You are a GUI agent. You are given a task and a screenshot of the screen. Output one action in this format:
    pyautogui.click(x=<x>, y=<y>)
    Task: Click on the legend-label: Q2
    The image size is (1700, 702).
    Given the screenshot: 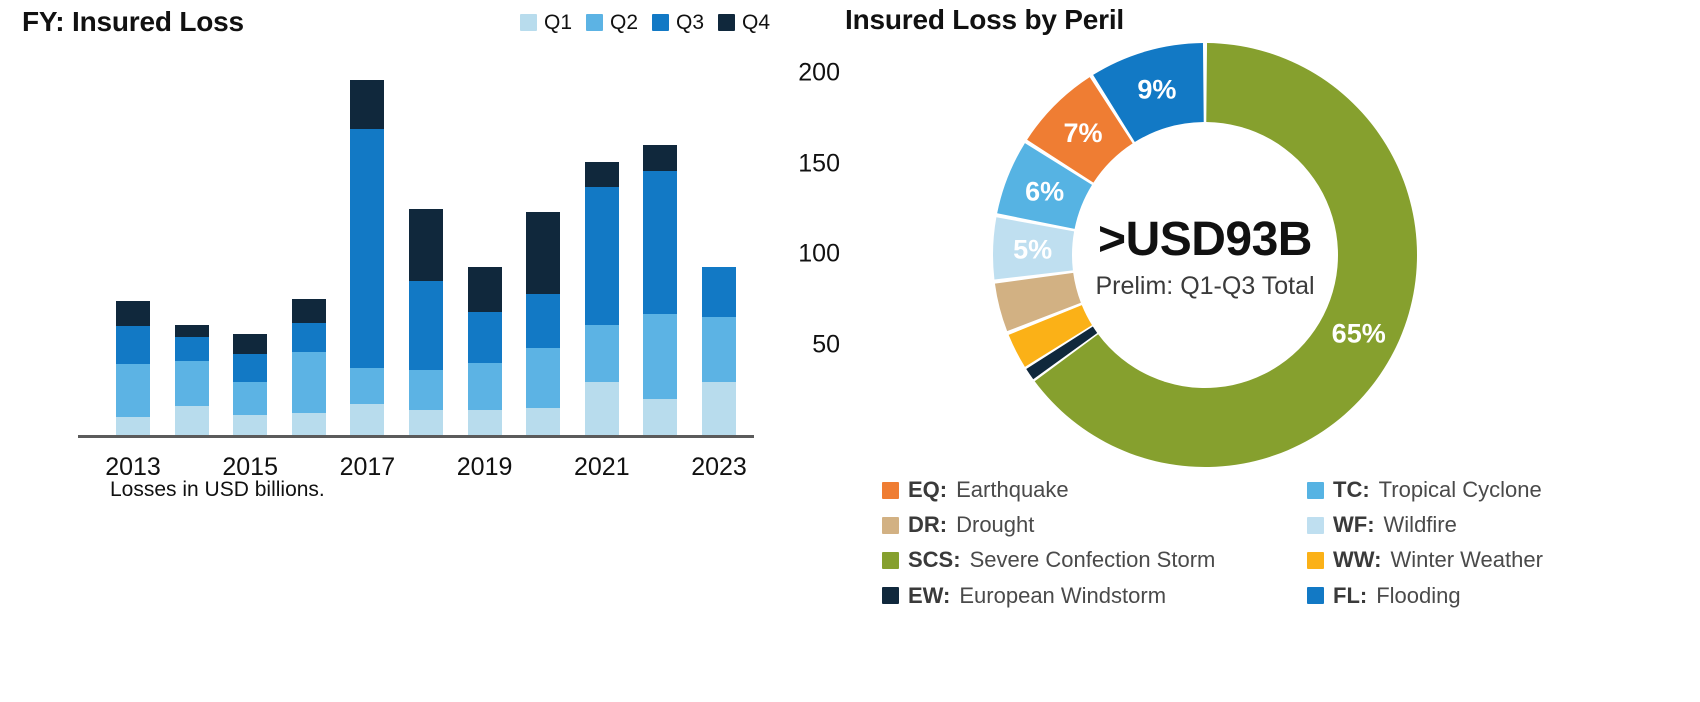 What is the action you would take?
    pyautogui.click(x=624, y=22)
    